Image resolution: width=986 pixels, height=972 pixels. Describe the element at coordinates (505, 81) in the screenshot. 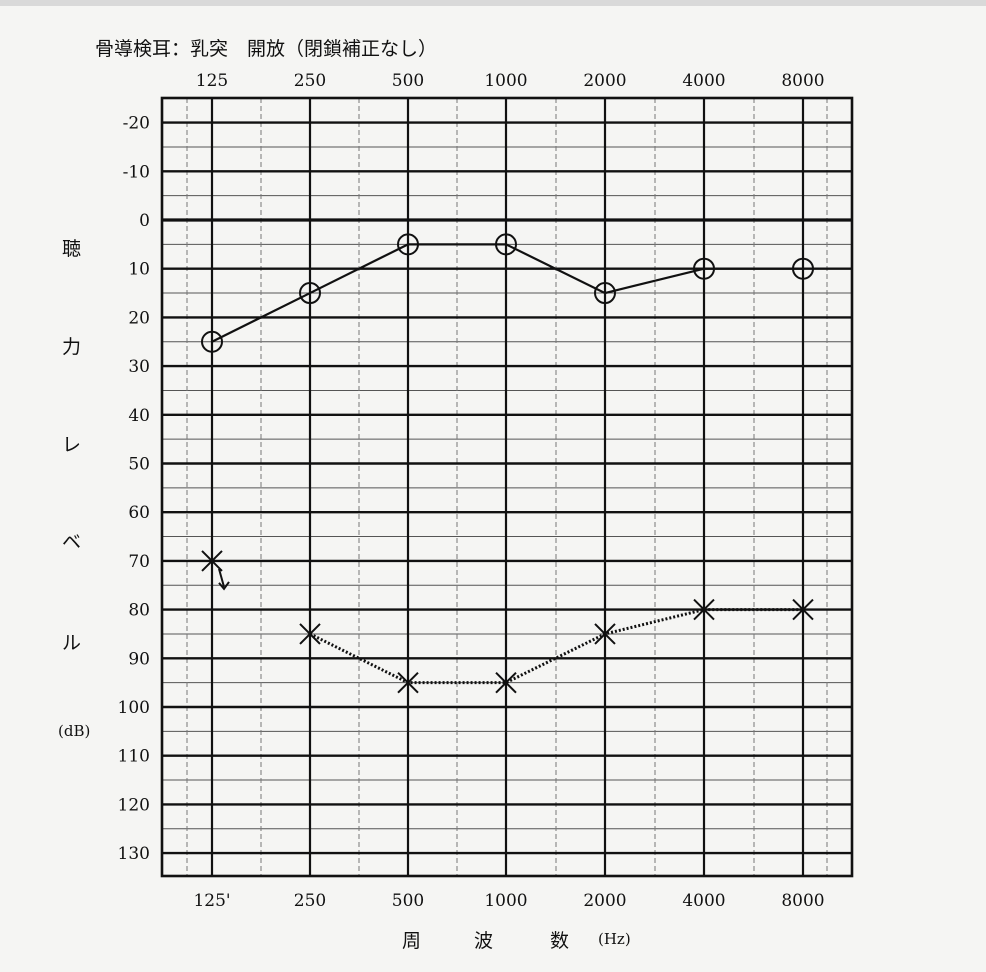

I see `top-tick-label: 1000` at that location.